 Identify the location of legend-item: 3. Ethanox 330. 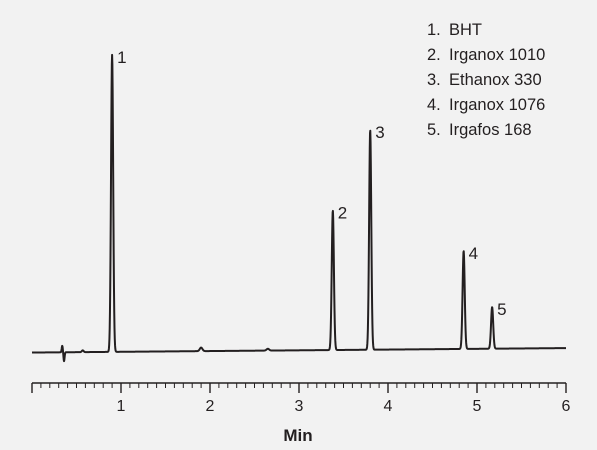
(484, 80).